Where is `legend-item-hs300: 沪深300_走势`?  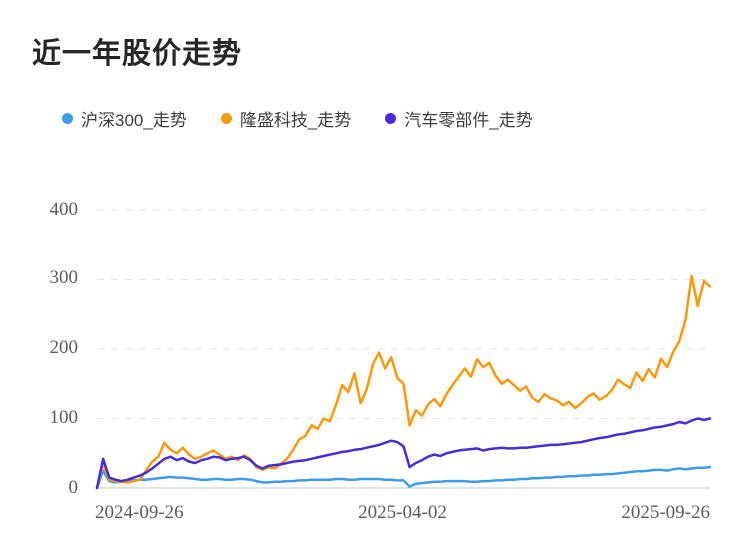
legend-item-hs300: 沪深300_走势 is located at coordinates (124, 118).